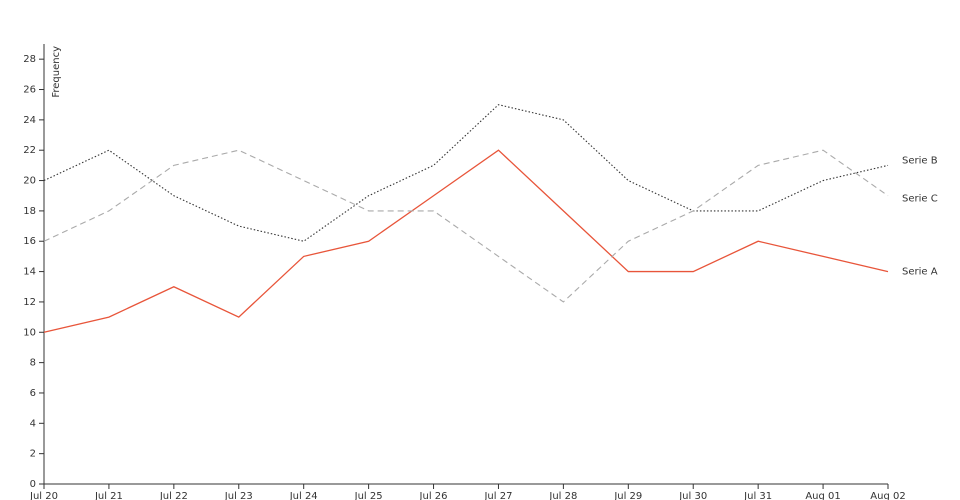 The image size is (960, 500). Describe the element at coordinates (29, 59) in the screenshot. I see `y-tick-label: 28` at that location.